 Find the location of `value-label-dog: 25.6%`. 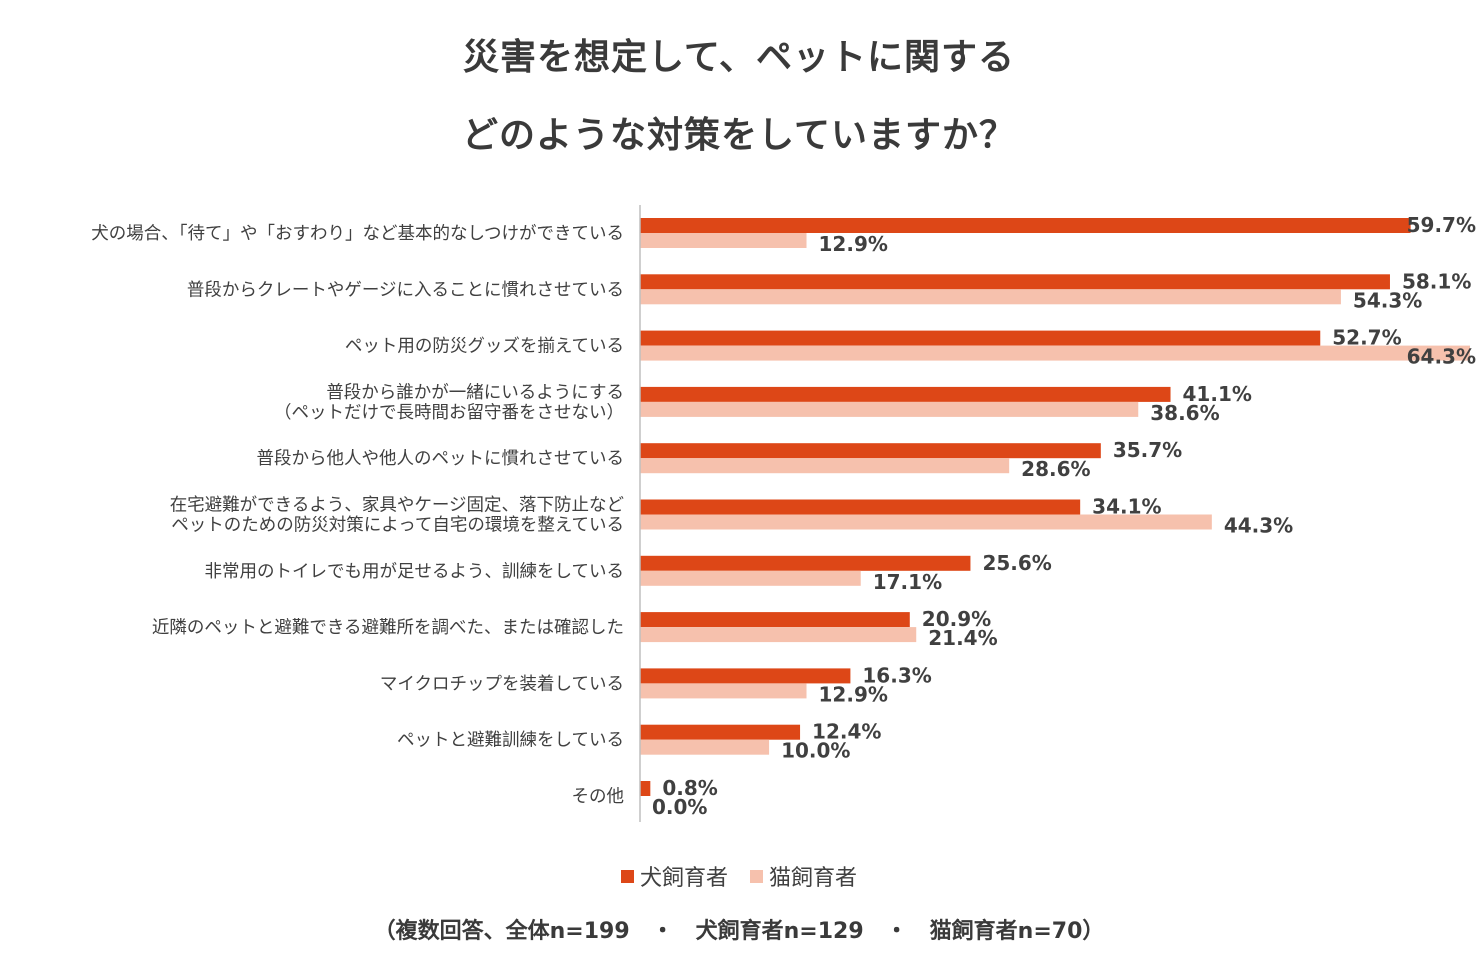

value-label-dog: 25.6% is located at coordinates (1016, 563).